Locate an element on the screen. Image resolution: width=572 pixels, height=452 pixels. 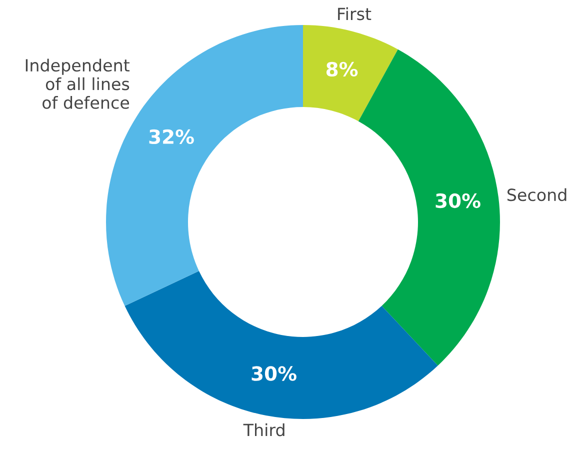
donut-slice is located at coordinates (350, 73).